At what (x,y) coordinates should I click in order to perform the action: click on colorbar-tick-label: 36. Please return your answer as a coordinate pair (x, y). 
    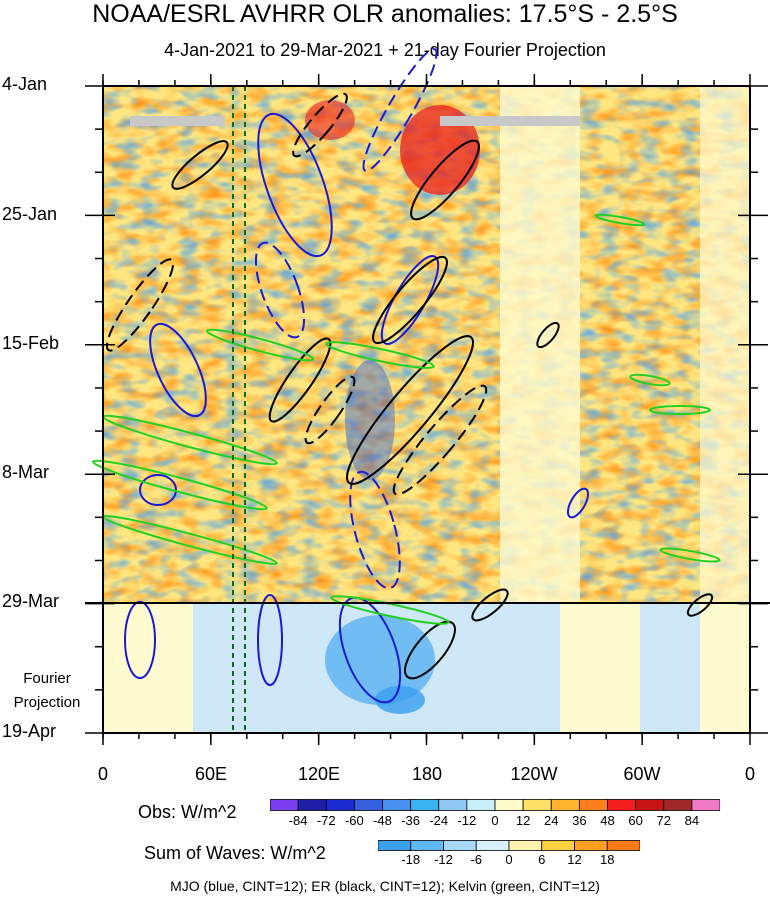
    Looking at the image, I should click on (579, 820).